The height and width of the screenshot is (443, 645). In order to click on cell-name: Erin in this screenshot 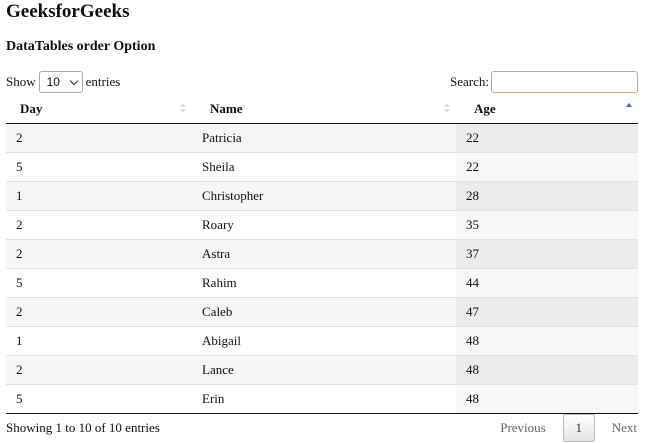, I will do `click(324, 399)`.